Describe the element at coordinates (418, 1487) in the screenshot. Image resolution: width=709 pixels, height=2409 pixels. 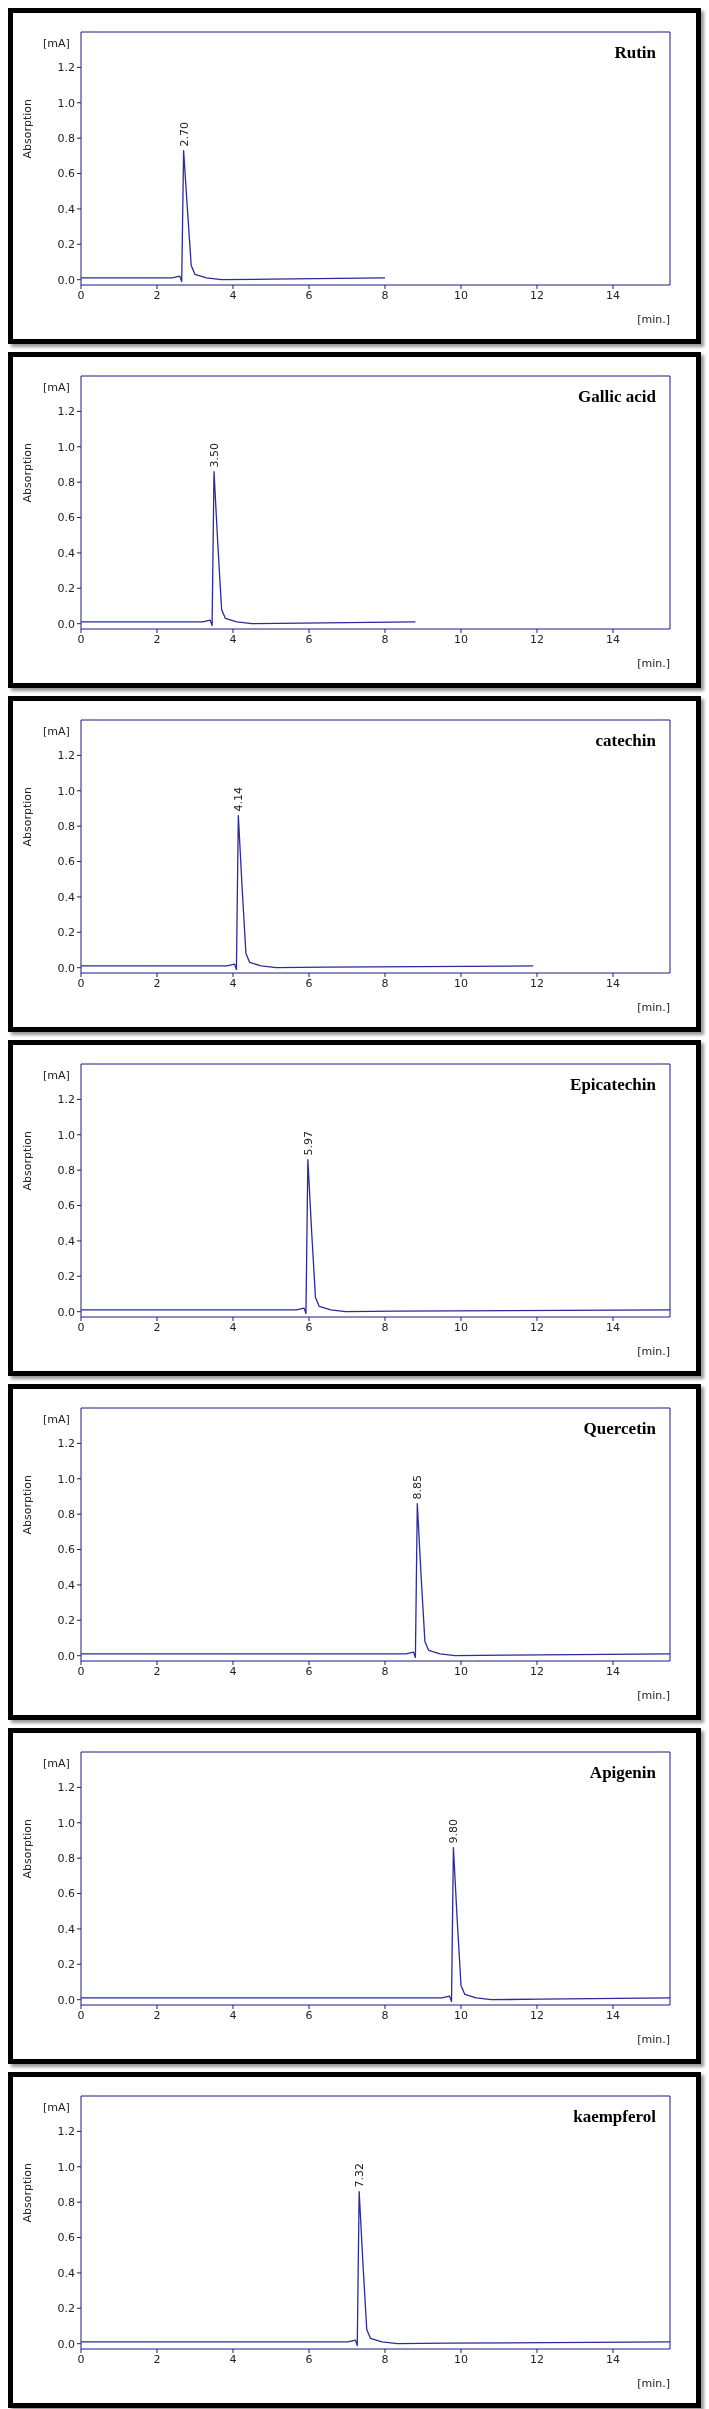
I see `annotation: 8.85` at that location.